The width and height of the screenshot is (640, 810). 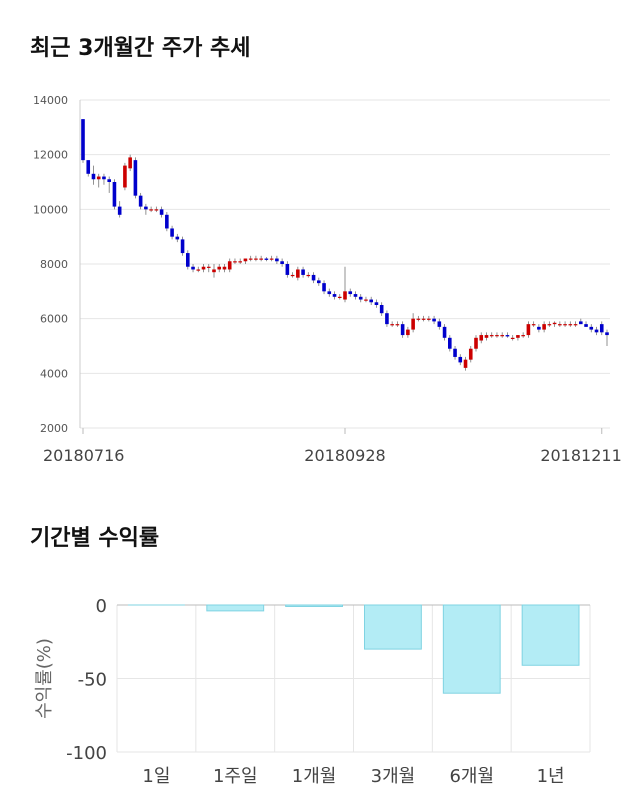 I want to click on y-tick-label: 14000, so click(x=50, y=100).